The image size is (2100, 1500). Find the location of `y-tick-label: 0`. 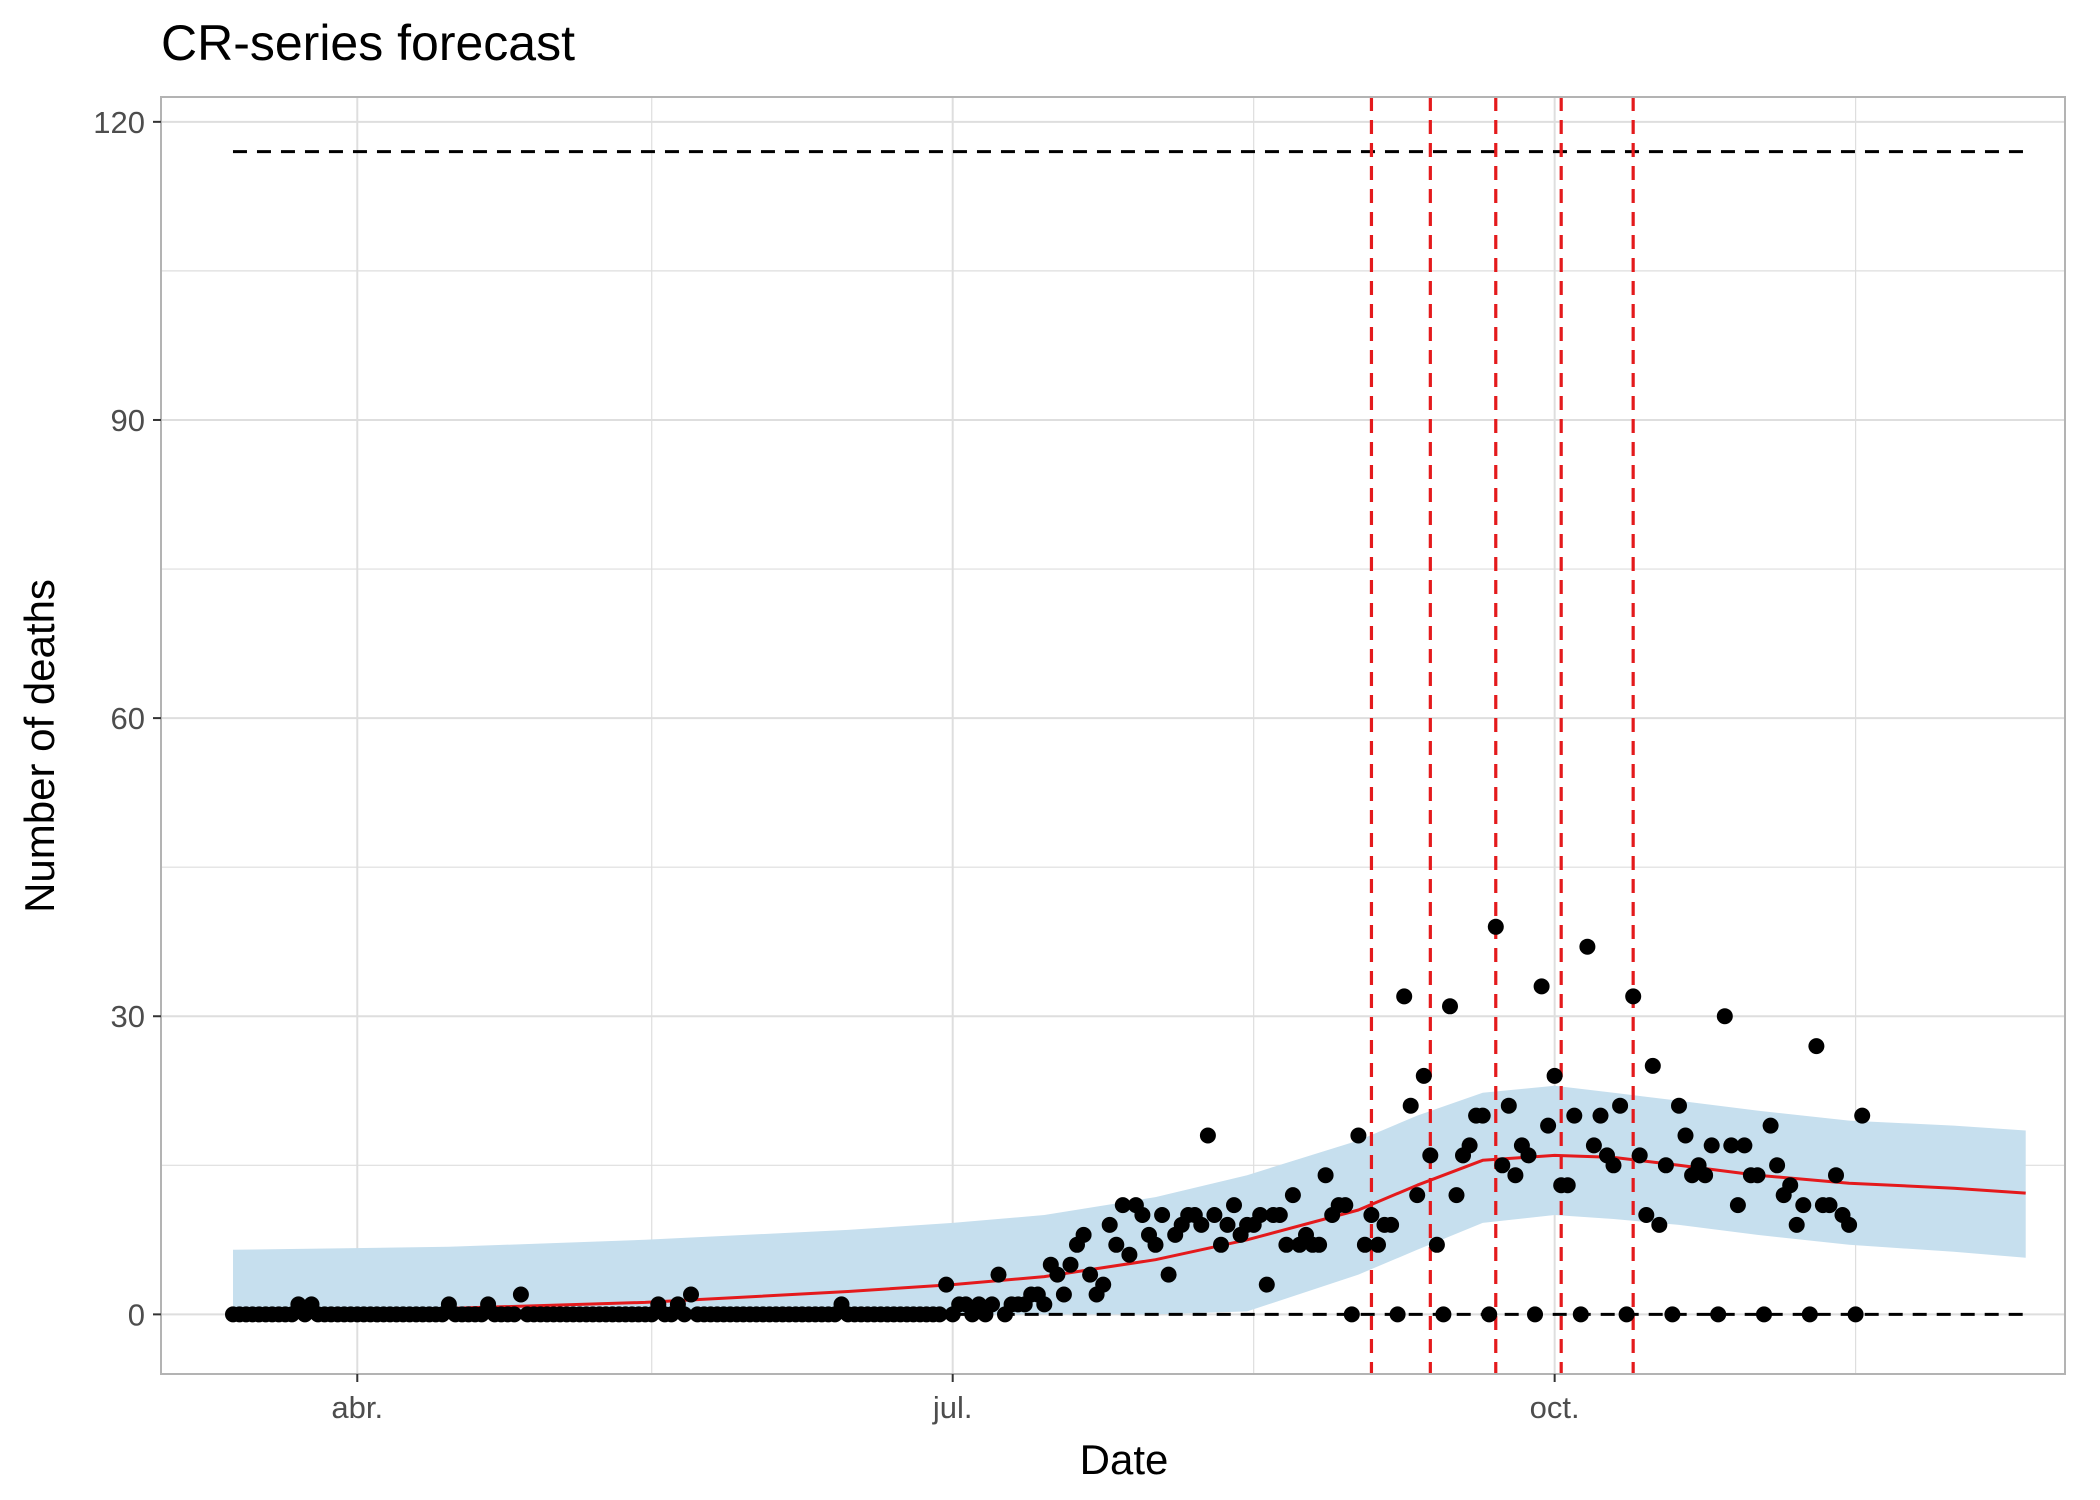

y-tick-label: 0 is located at coordinates (136, 1314).